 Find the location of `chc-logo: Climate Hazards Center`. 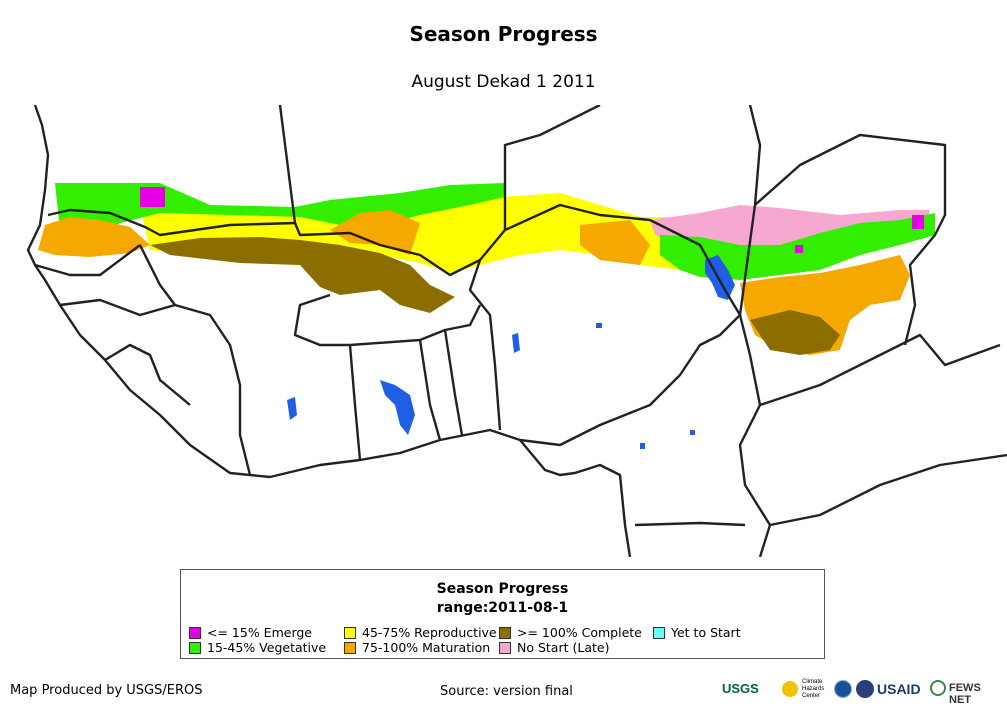

chc-logo: Climate Hazards Center is located at coordinates (813, 689).